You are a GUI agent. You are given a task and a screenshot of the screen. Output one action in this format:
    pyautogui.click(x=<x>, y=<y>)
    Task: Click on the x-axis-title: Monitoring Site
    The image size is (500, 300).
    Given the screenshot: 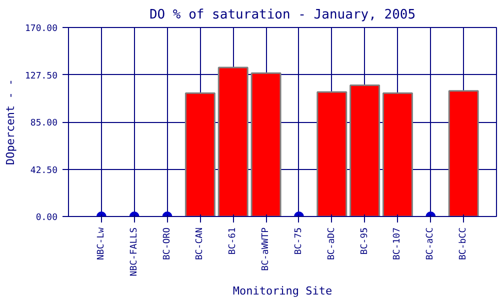 What is the action you would take?
    pyautogui.click(x=282, y=291)
    